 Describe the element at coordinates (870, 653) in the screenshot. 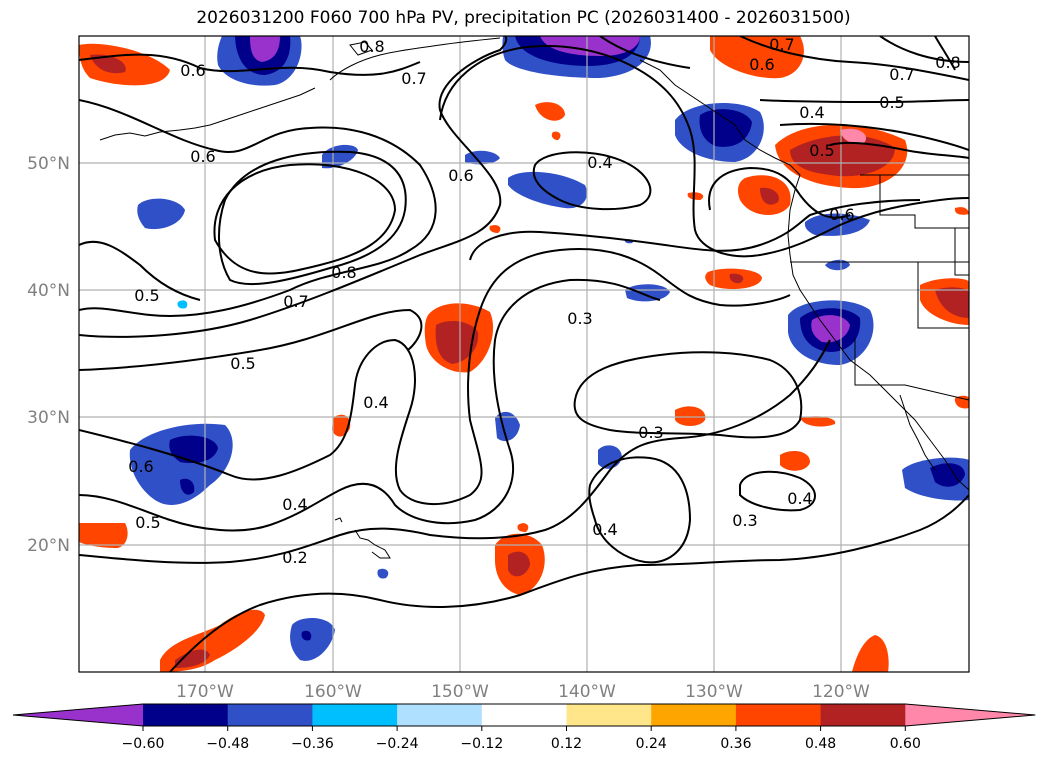

I see `positive-anomaly-south-east` at that location.